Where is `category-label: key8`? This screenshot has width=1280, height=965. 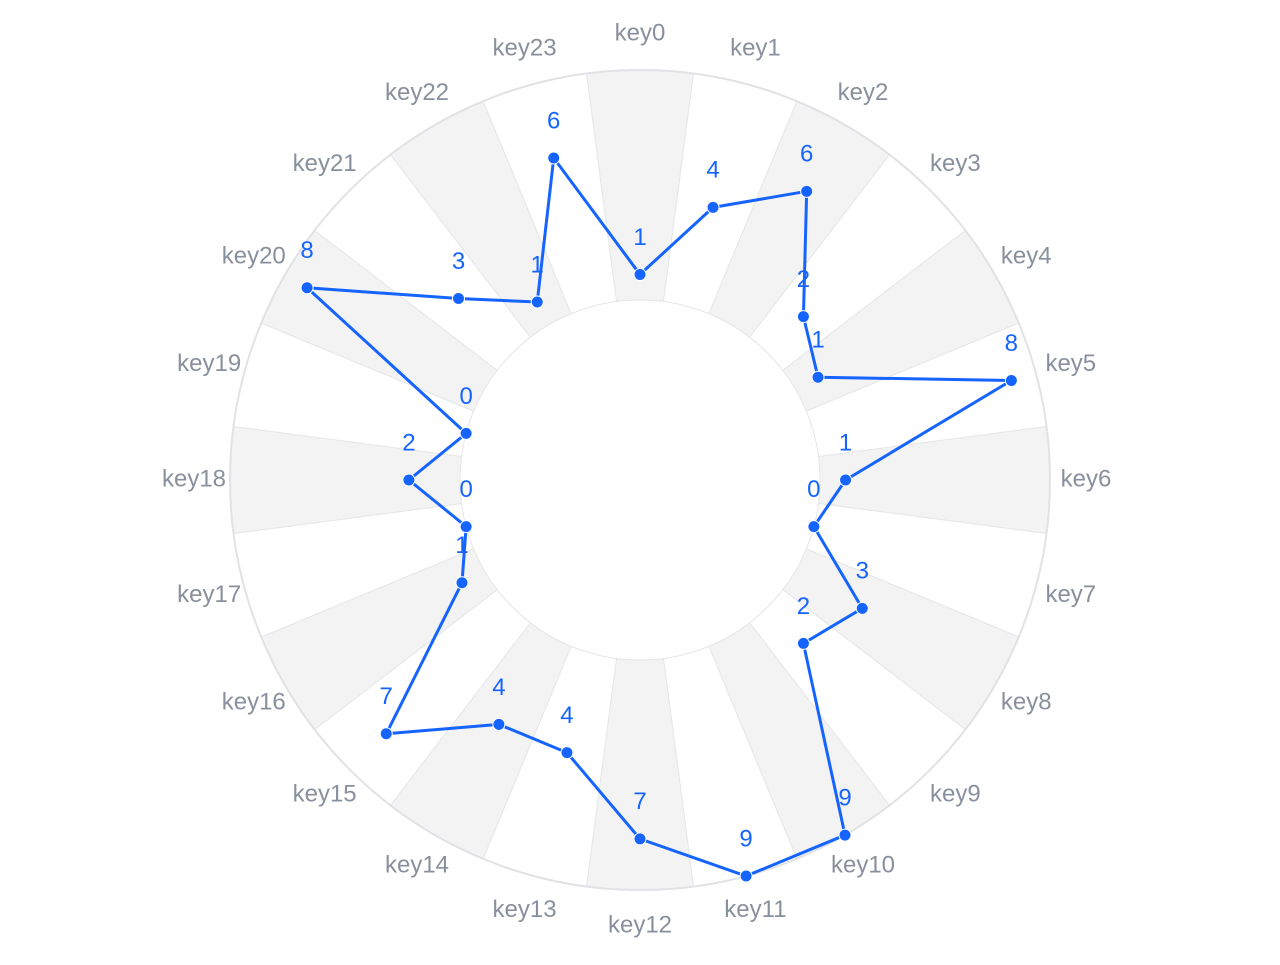 category-label: key8 is located at coordinates (1026, 701).